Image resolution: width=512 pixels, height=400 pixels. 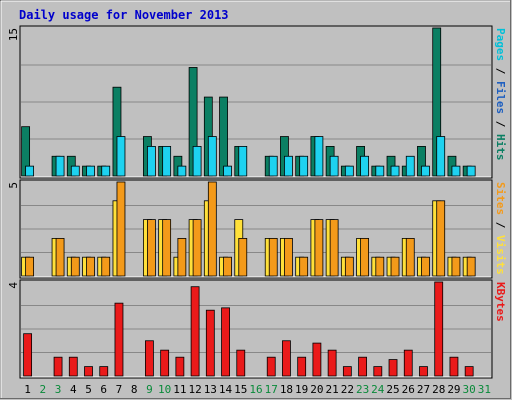 What do you see at coordinates (500, 44) in the screenshot?
I see `legend-part: Pages` at bounding box center [500, 44].